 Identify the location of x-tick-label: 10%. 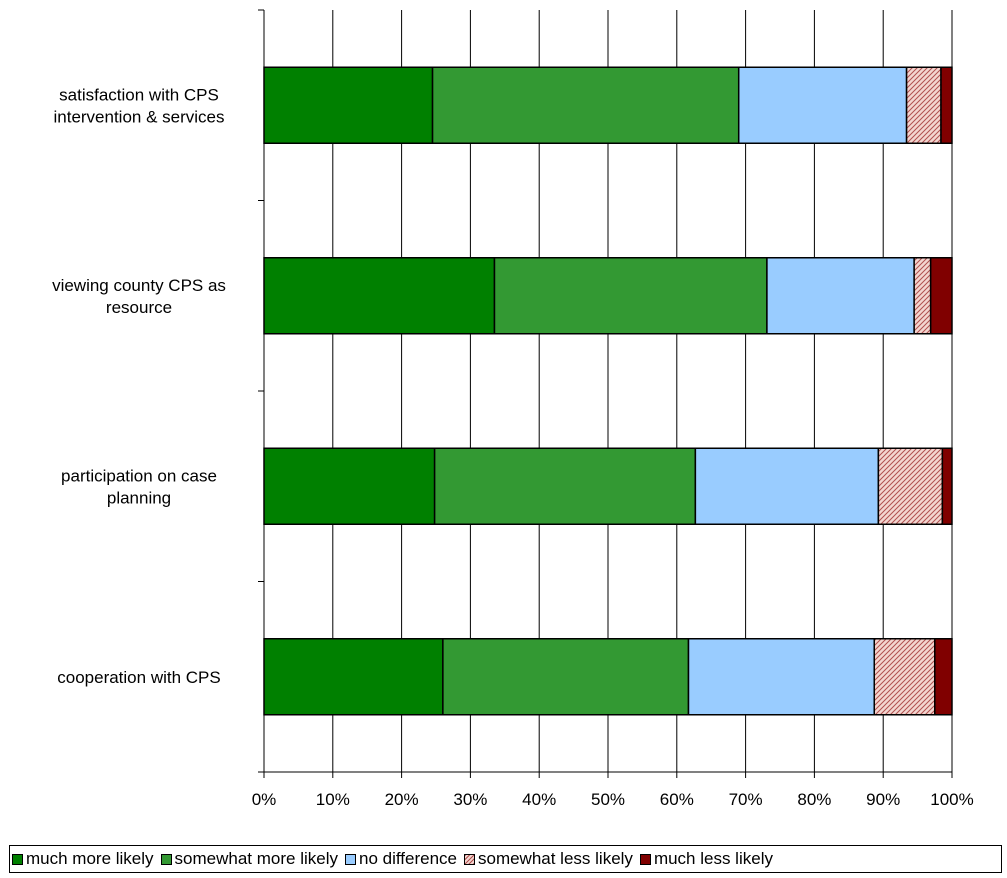
(333, 799).